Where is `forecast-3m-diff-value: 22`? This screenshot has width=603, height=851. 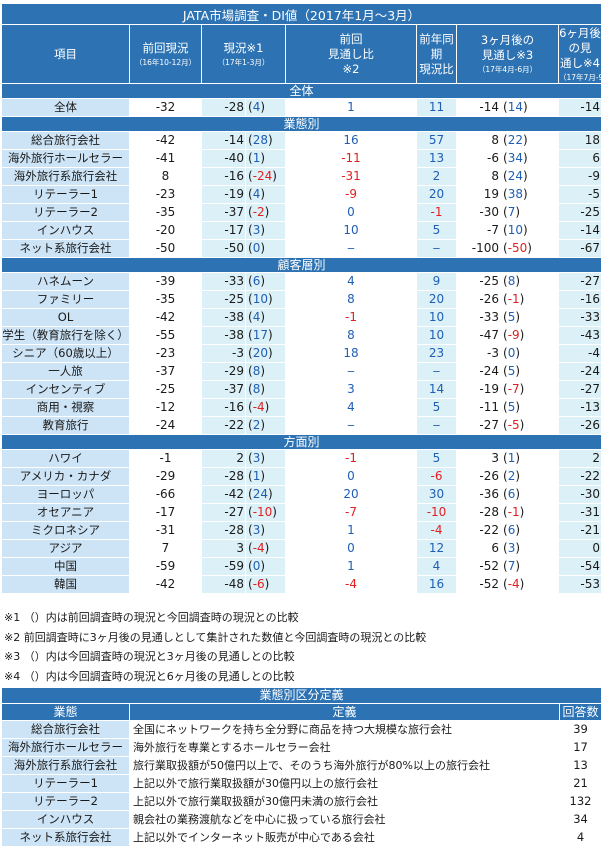 forecast-3m-diff-value: 22 is located at coordinates (515, 140).